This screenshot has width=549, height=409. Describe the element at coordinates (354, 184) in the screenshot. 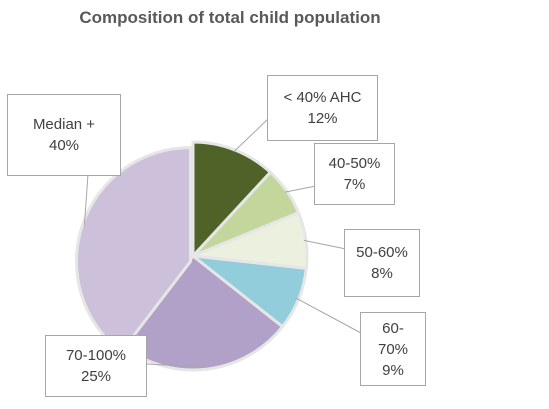

I see `callout-1-value: 7%` at that location.